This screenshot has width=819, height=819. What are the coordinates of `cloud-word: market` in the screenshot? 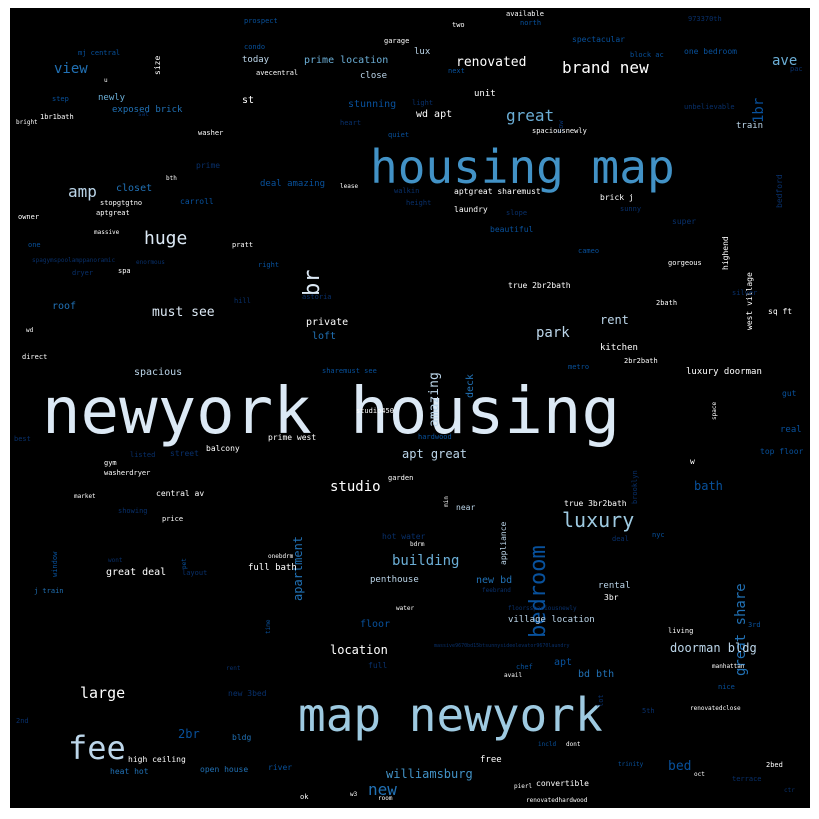 It's located at (85, 496).